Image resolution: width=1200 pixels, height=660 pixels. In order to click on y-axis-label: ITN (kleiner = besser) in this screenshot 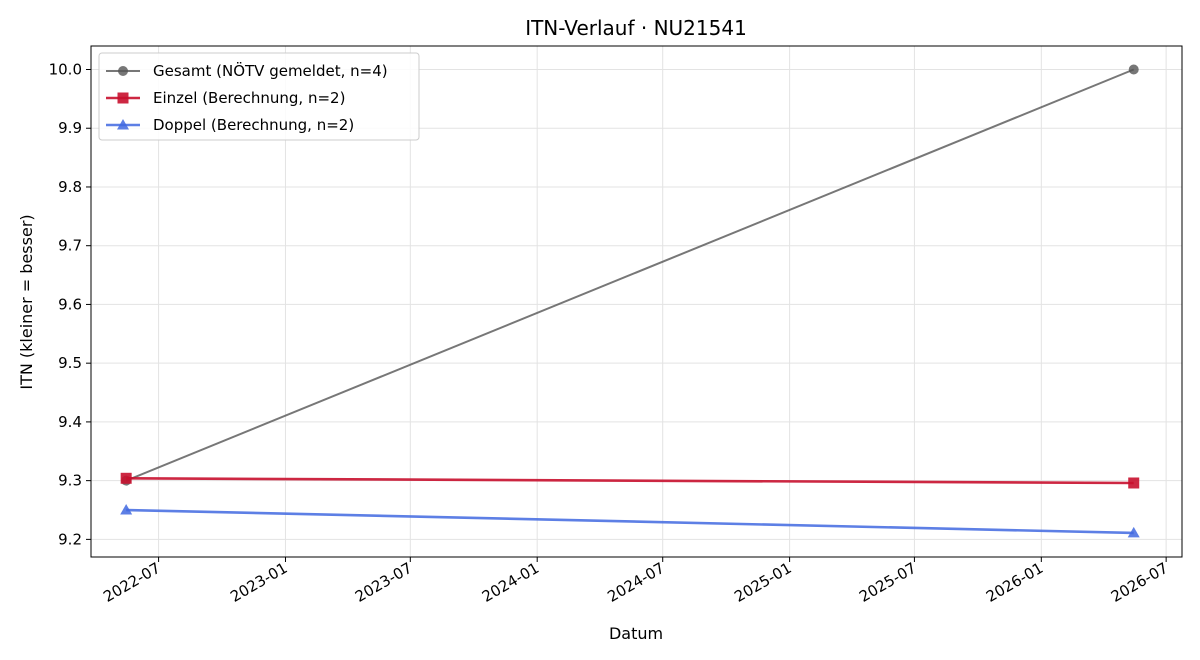, I will do `click(26, 301)`.